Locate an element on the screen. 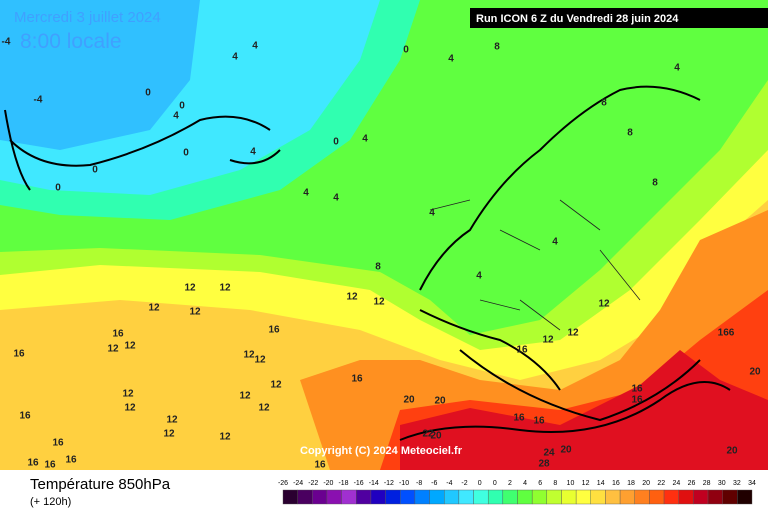 This screenshot has height=517, width=768. legend-label: -26 is located at coordinates (283, 483).